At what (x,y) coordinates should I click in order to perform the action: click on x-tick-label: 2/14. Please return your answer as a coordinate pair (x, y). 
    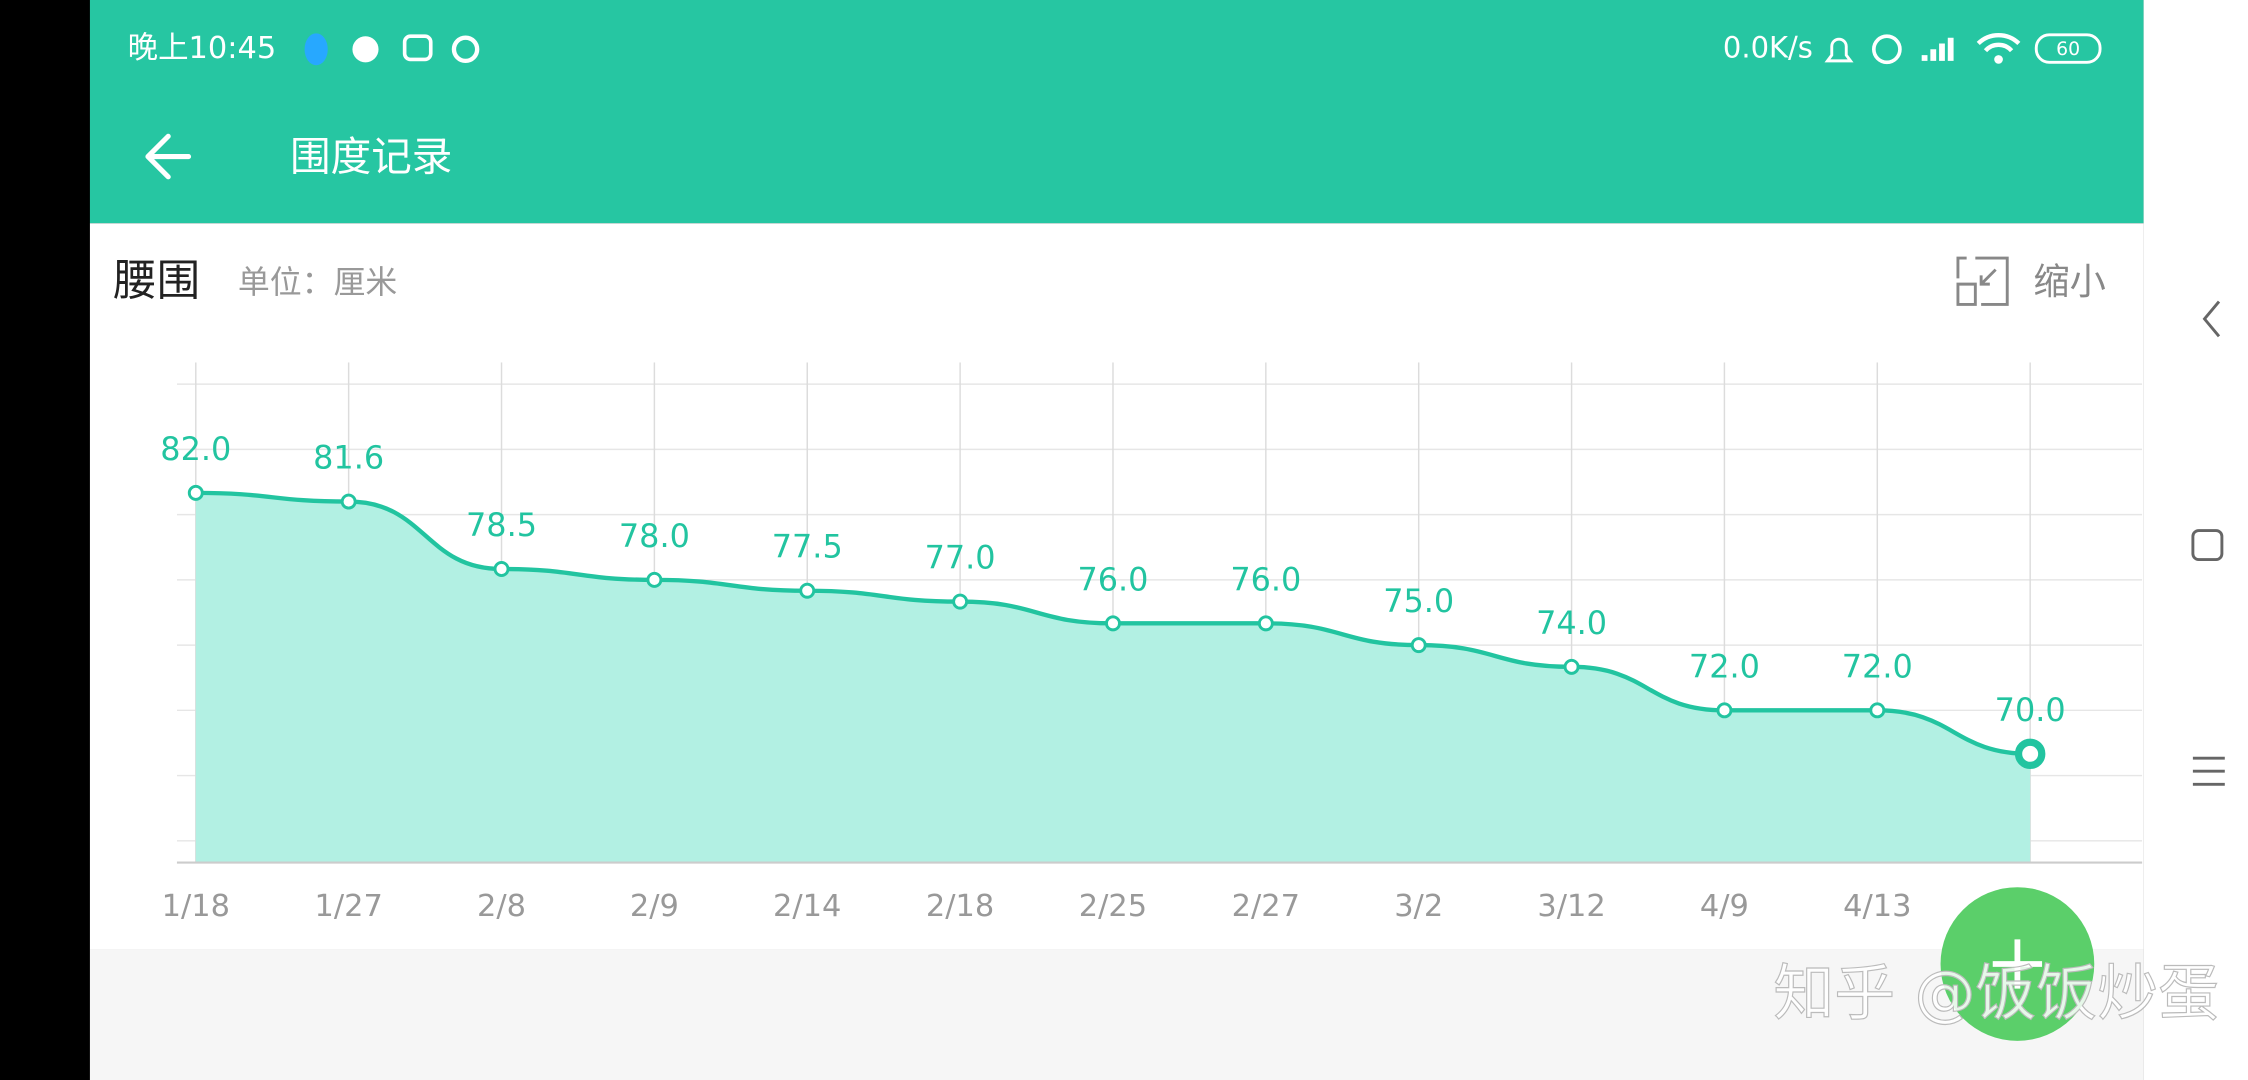
    Looking at the image, I should click on (807, 906).